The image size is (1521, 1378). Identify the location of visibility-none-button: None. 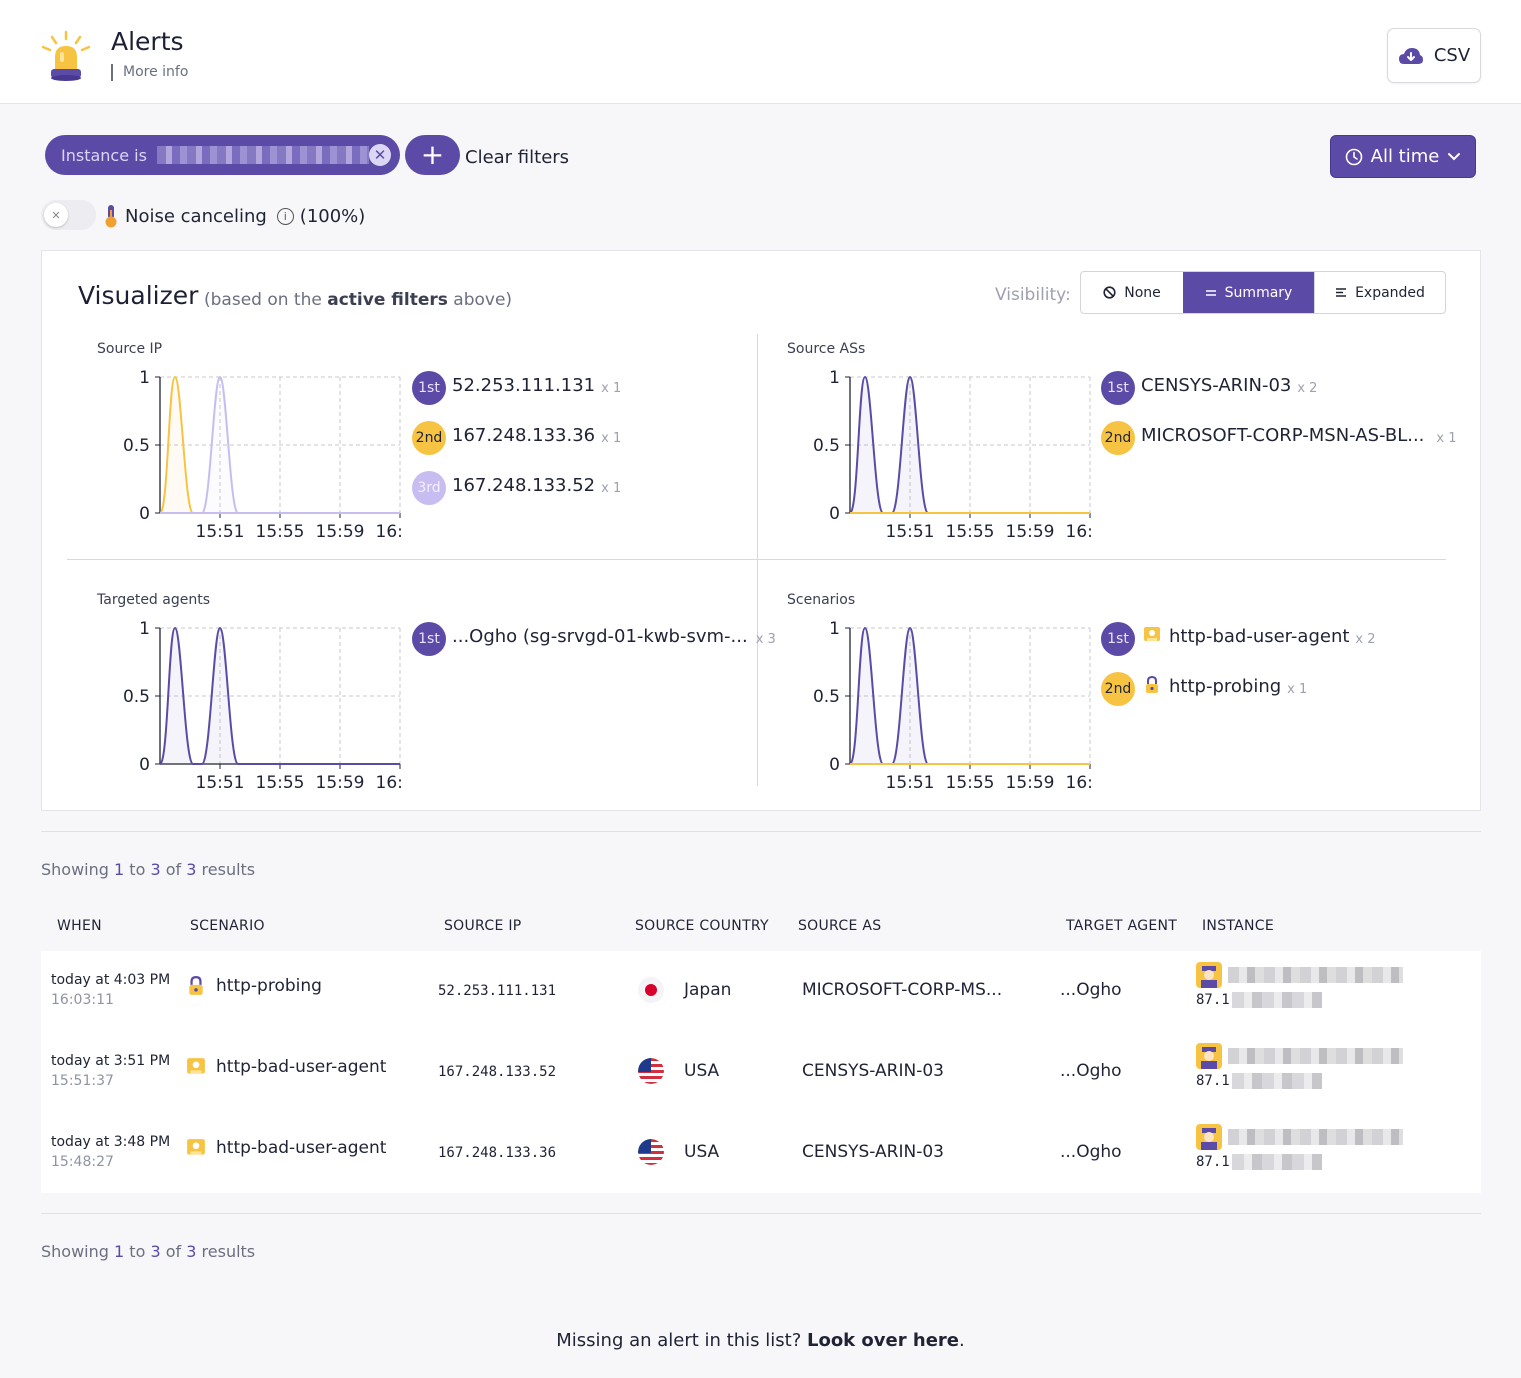
(1132, 292).